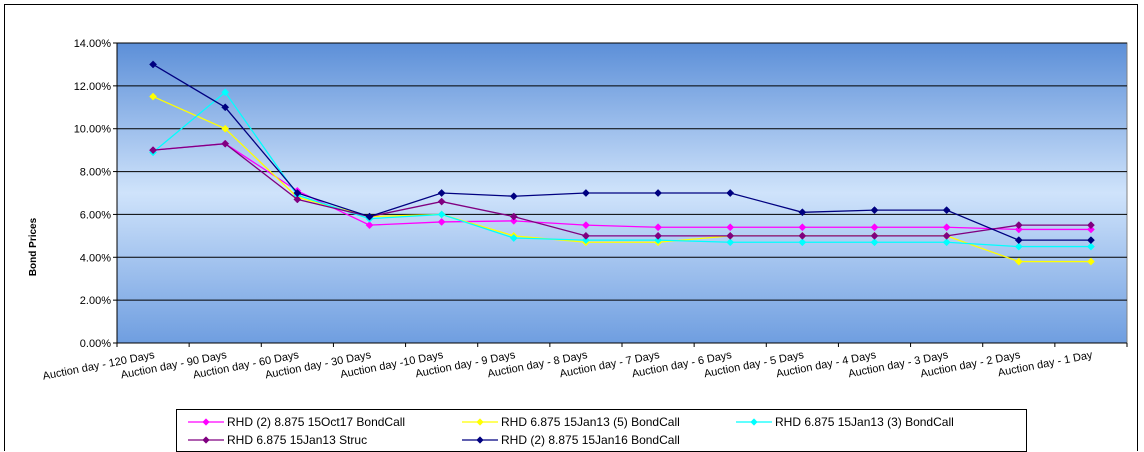  I want to click on y-tick-label: 10.00%, so click(93, 130).